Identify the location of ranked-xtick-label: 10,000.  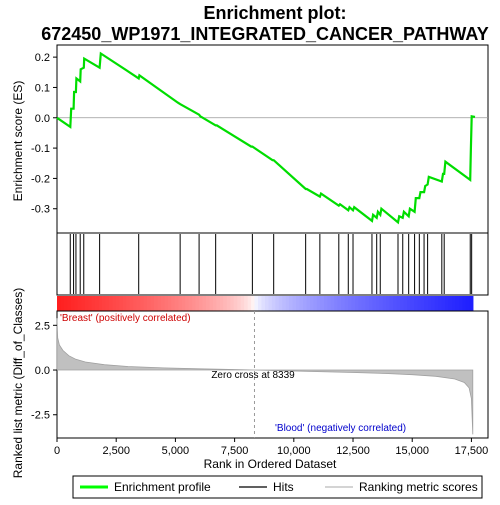
(294, 451).